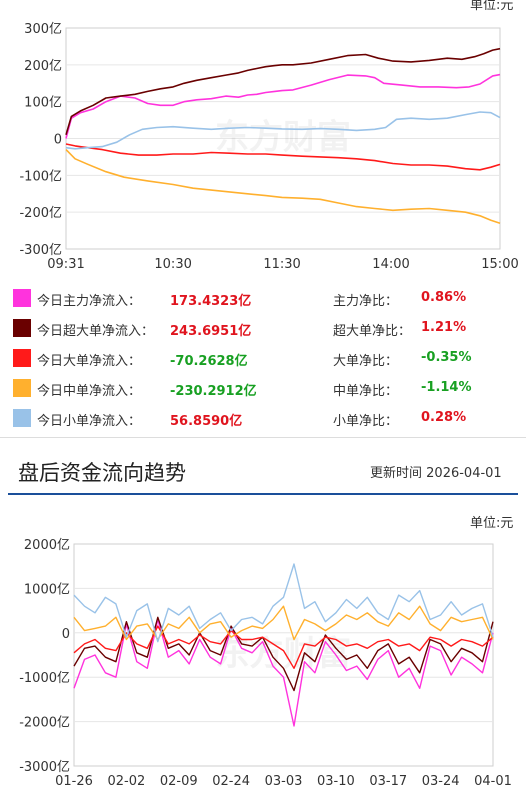 Image resolution: width=526 pixels, height=791 pixels. I want to click on legend-value: 173.4323亿, so click(211, 301).